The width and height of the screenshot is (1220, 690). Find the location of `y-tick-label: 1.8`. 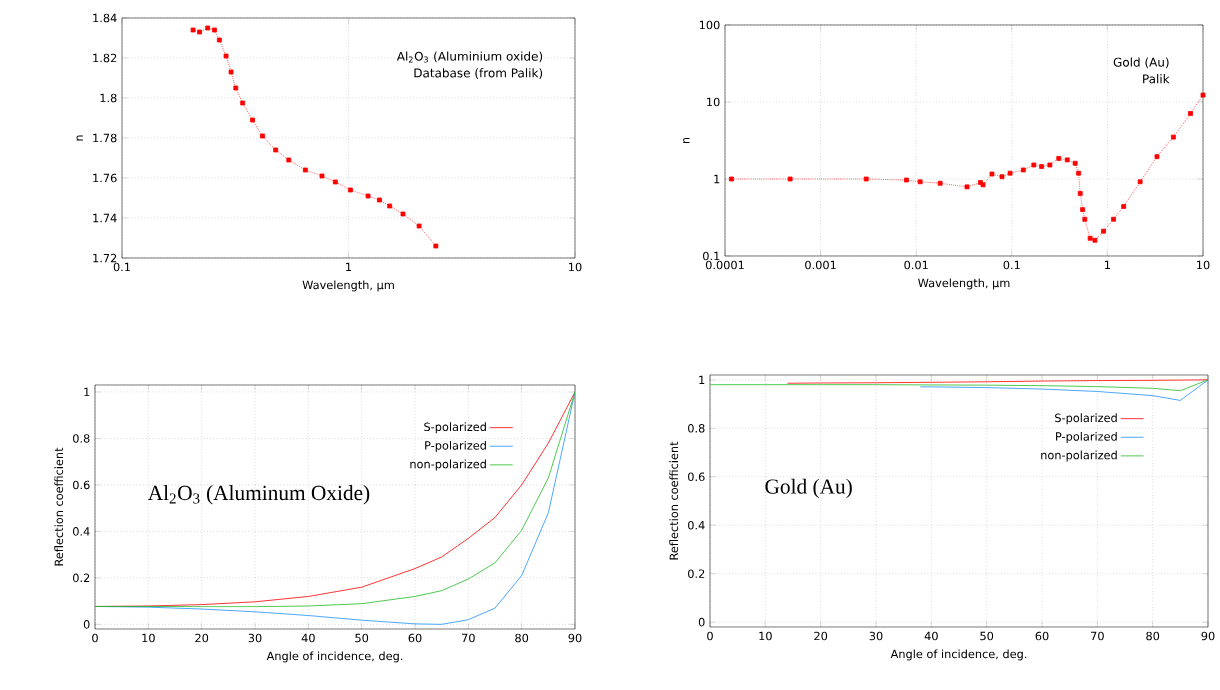

y-tick-label: 1.8 is located at coordinates (108, 98).